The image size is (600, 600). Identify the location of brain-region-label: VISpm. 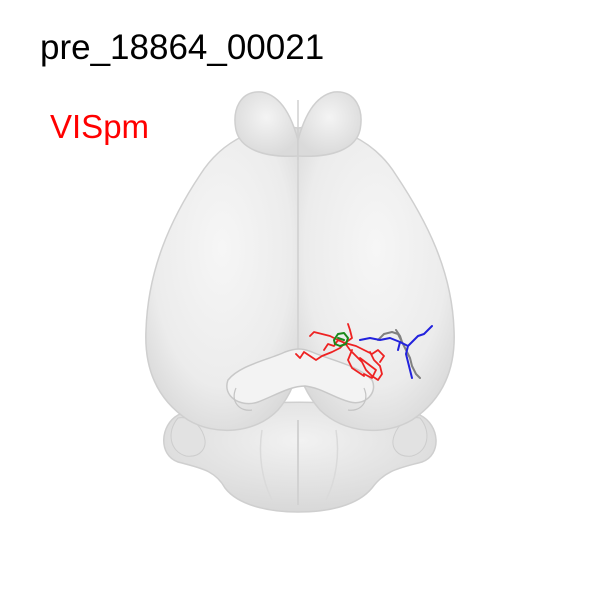
(100, 126).